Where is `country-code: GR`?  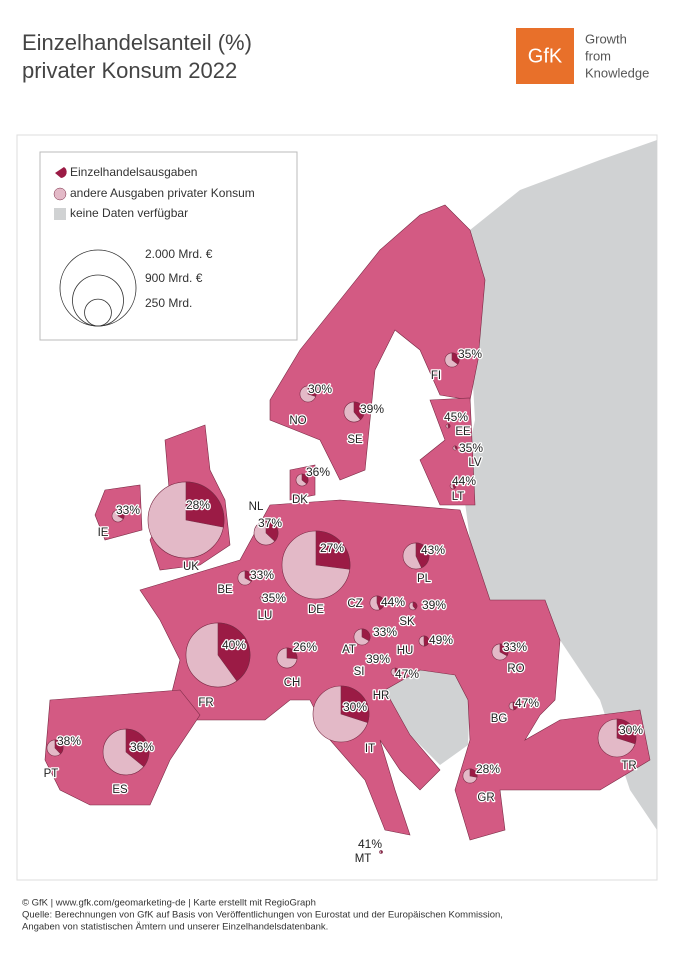
country-code: GR is located at coordinates (485, 798).